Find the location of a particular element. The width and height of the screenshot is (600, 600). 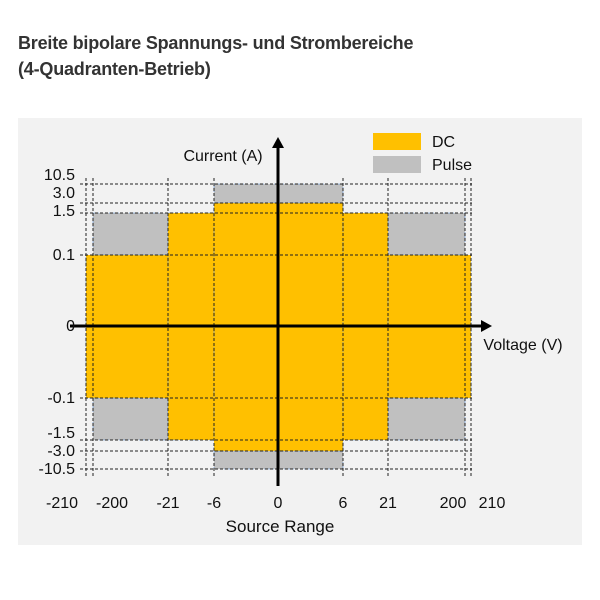

x-tick-label: 21 is located at coordinates (388, 503).